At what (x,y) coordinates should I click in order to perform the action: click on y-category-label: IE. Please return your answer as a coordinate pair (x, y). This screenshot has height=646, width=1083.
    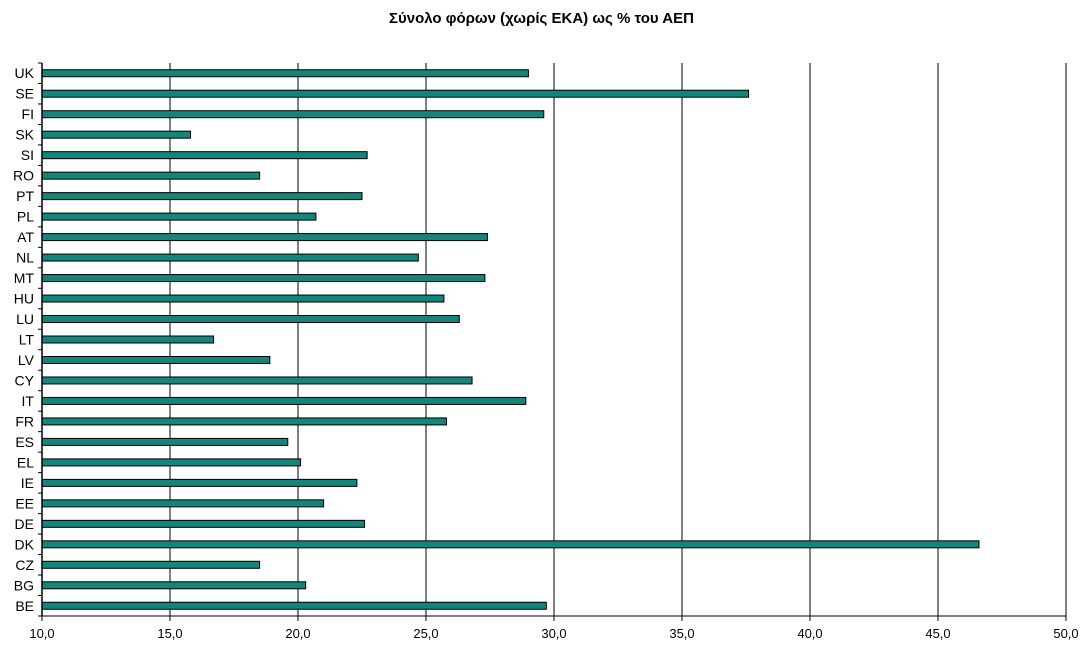
    Looking at the image, I should click on (27, 483).